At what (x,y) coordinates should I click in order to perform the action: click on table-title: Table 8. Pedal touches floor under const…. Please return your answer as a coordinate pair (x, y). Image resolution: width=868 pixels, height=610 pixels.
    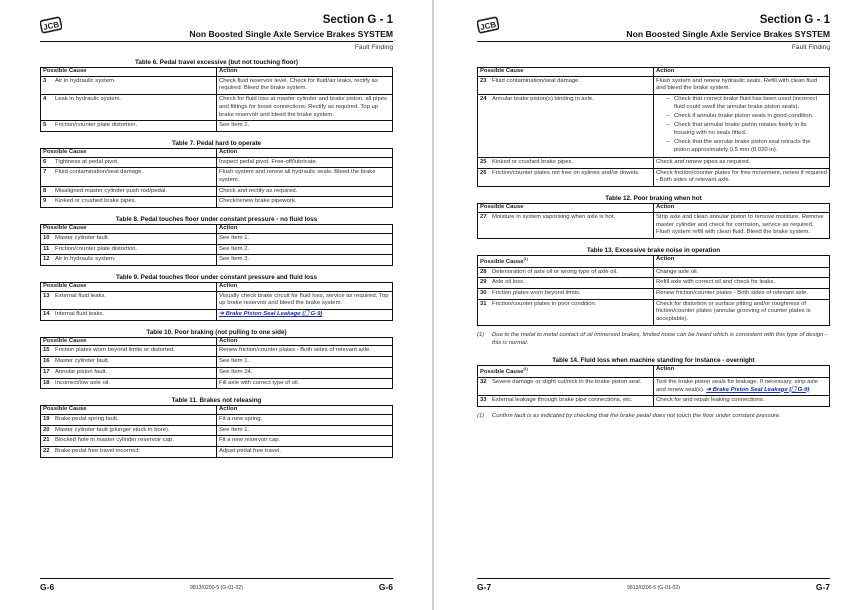
    Looking at the image, I should click on (216, 220).